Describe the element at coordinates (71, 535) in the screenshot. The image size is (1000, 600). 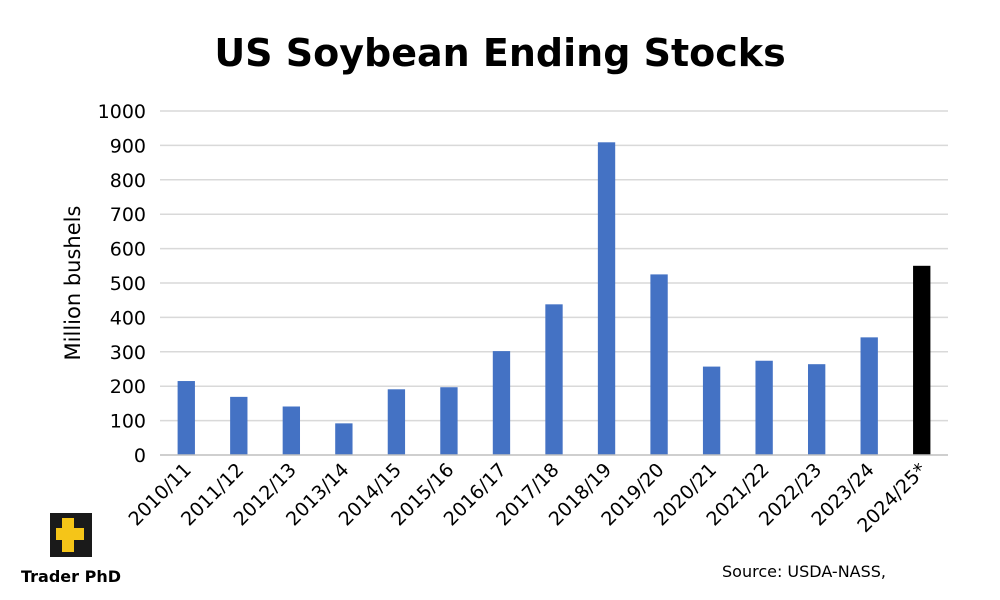
I see `trader-phd-logo-icon` at that location.